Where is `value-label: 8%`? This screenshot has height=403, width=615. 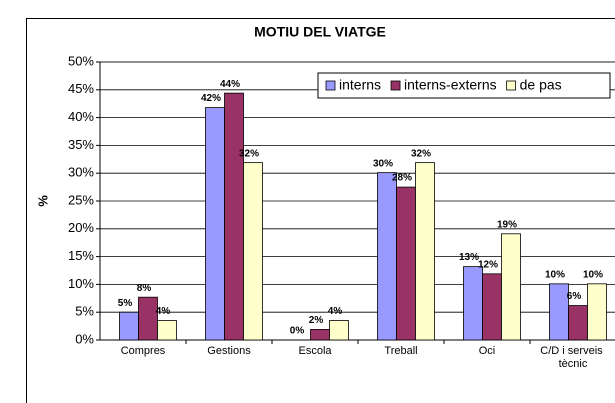
value-label: 8% is located at coordinates (144, 288).